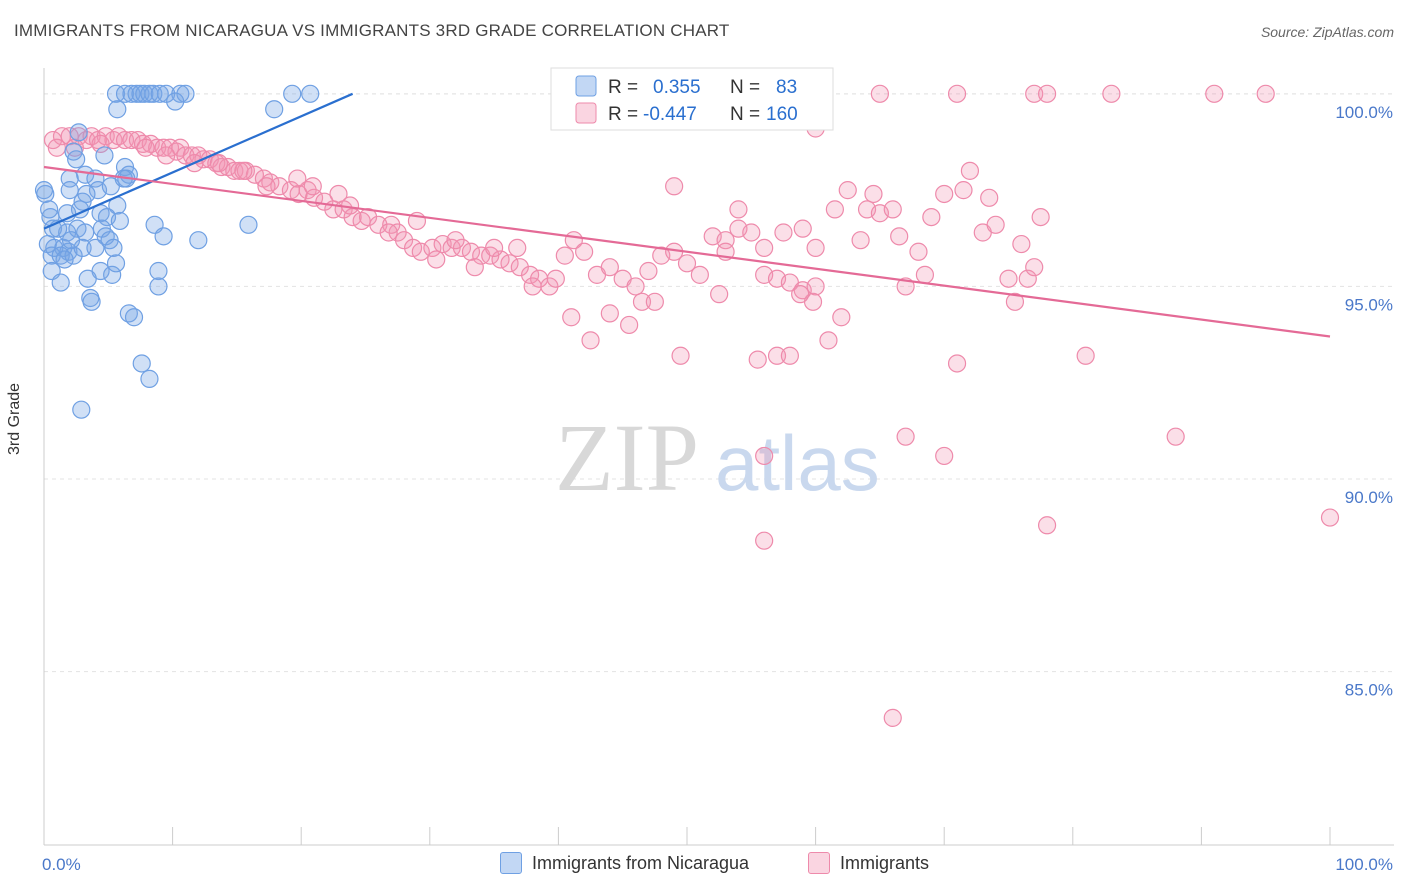  I want to click on series-nicaragua-points, so click(177, 251).